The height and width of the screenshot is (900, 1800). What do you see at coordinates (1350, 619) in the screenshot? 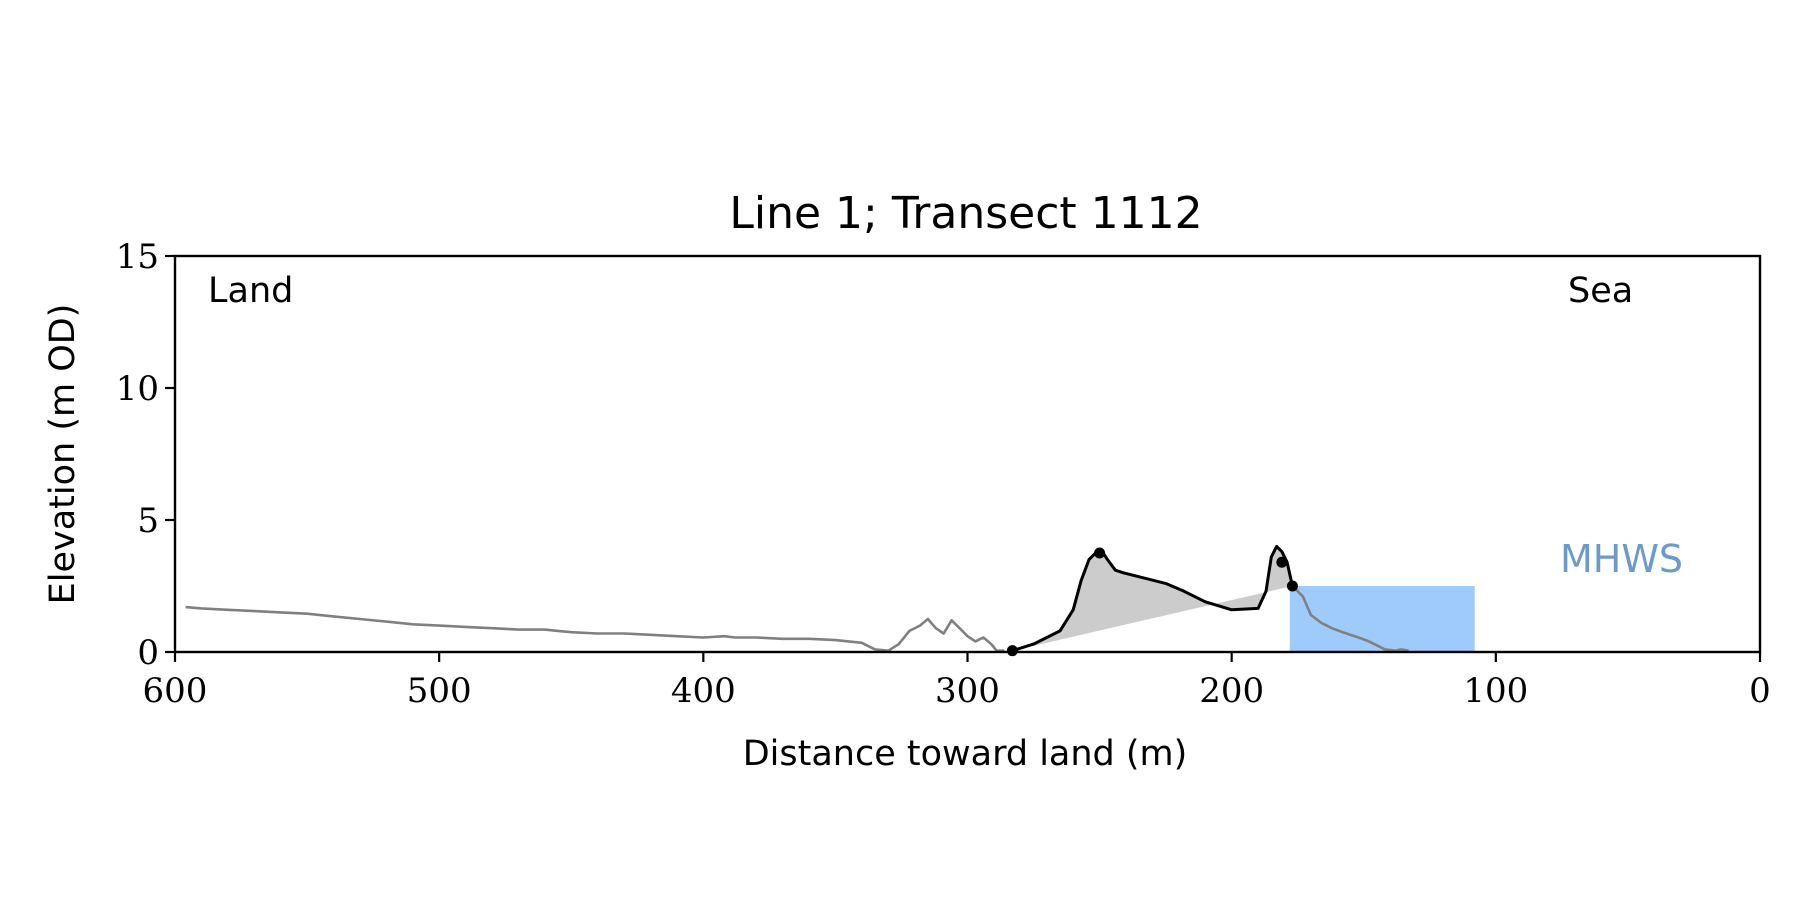
I see `profile-line-seaward` at bounding box center [1350, 619].